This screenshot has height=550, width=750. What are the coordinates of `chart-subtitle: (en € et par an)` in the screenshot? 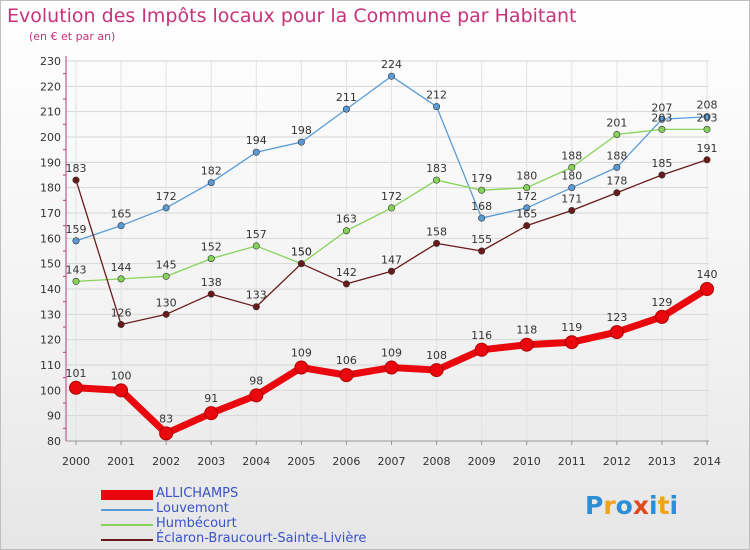 It's located at (72, 36).